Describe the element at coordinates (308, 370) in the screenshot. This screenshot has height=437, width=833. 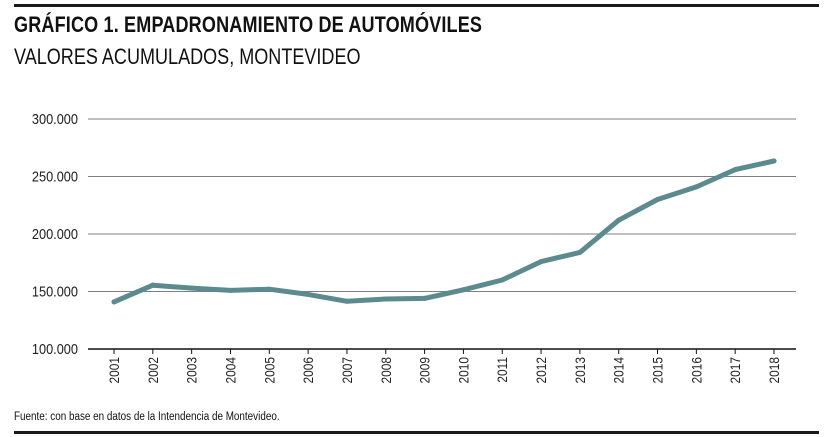
I see `x-tick-label: 2006` at that location.